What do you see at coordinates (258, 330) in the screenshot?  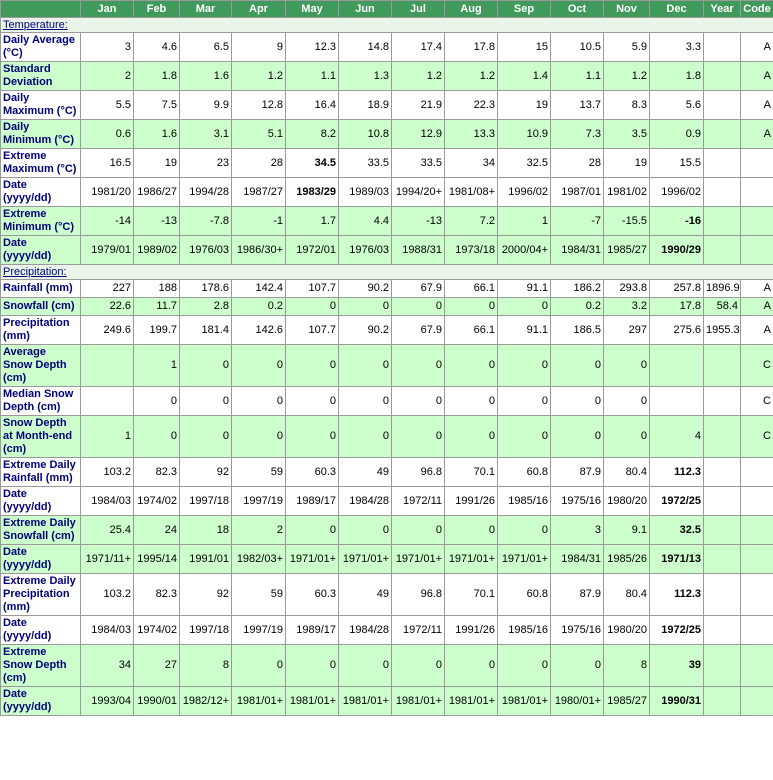 I see `value-cell: 142.6` at bounding box center [258, 330].